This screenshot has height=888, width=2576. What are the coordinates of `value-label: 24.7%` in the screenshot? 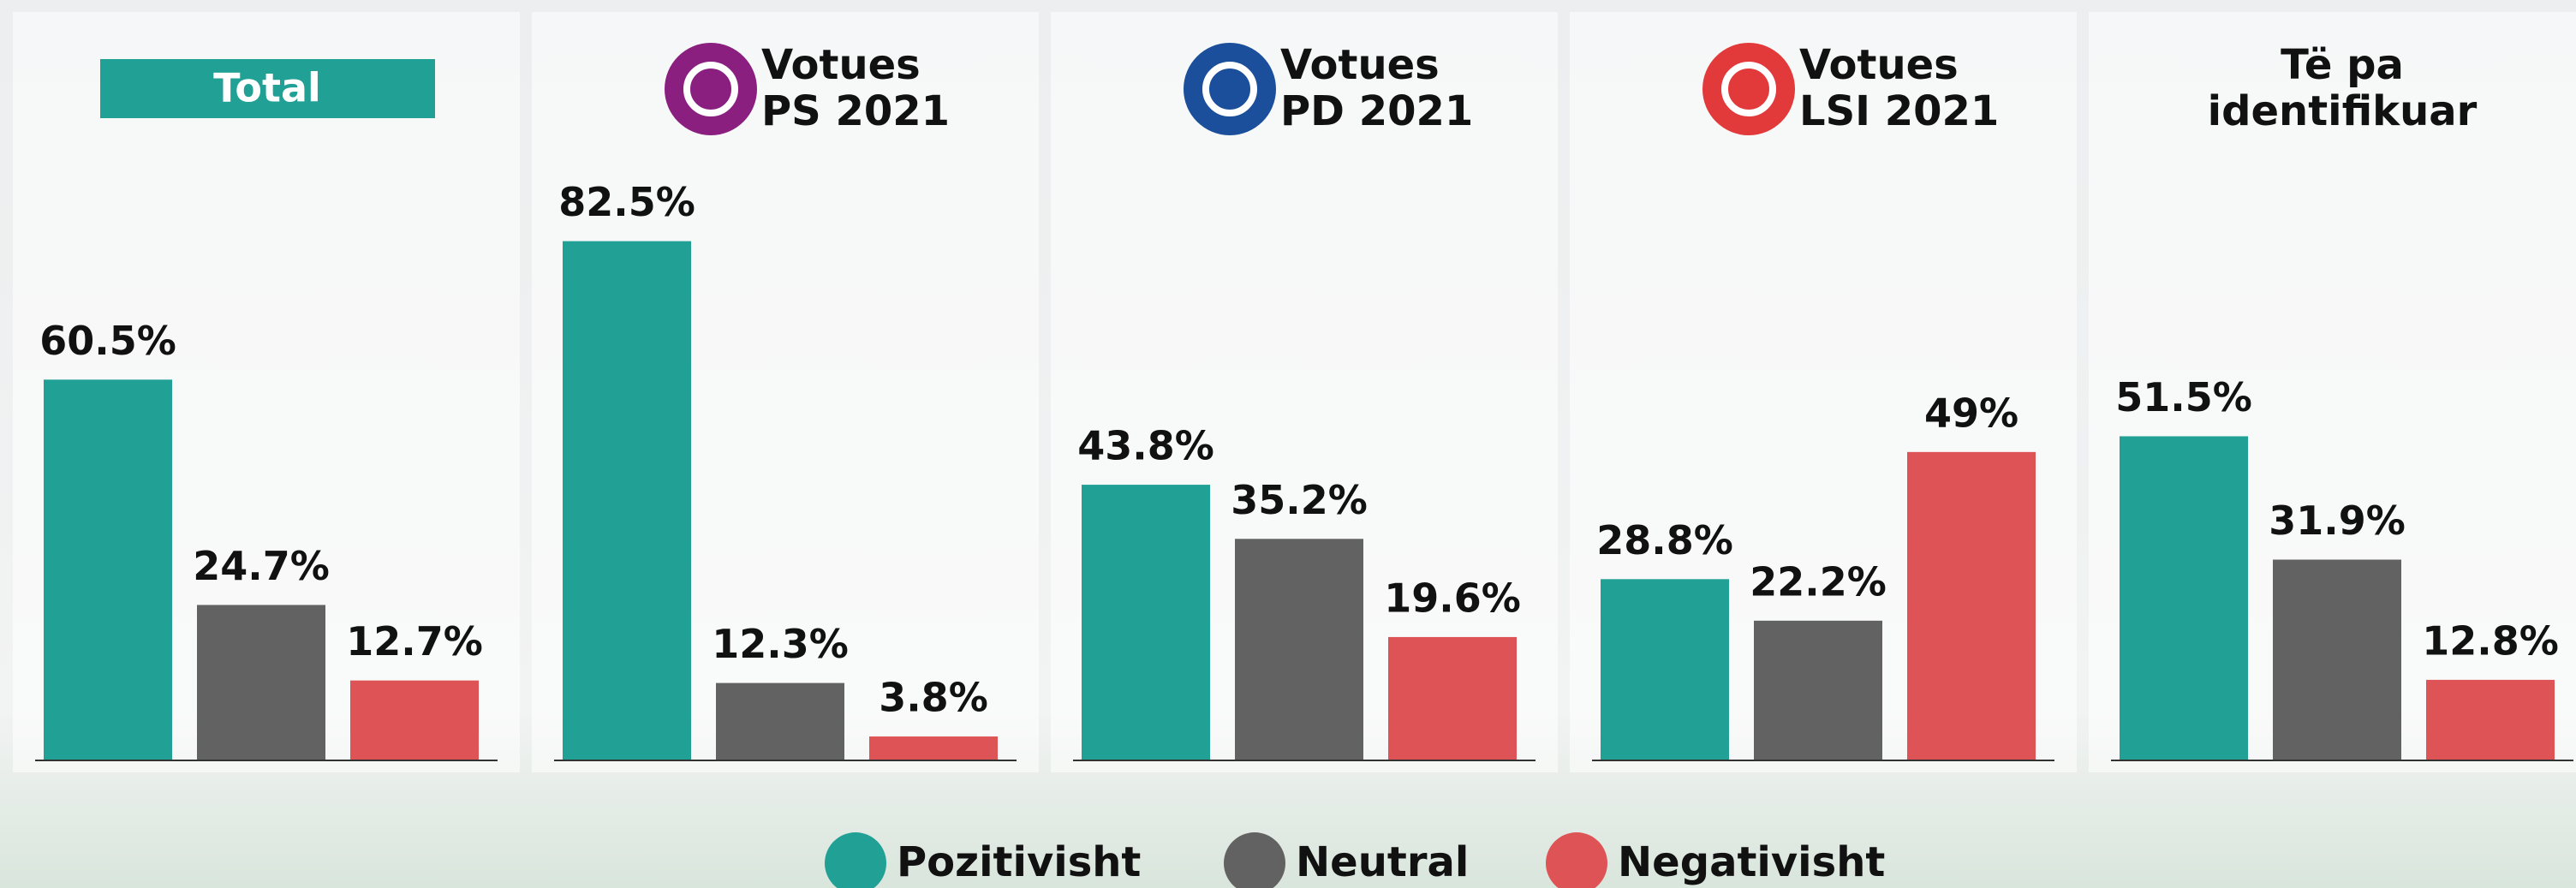 It's located at (261, 566).